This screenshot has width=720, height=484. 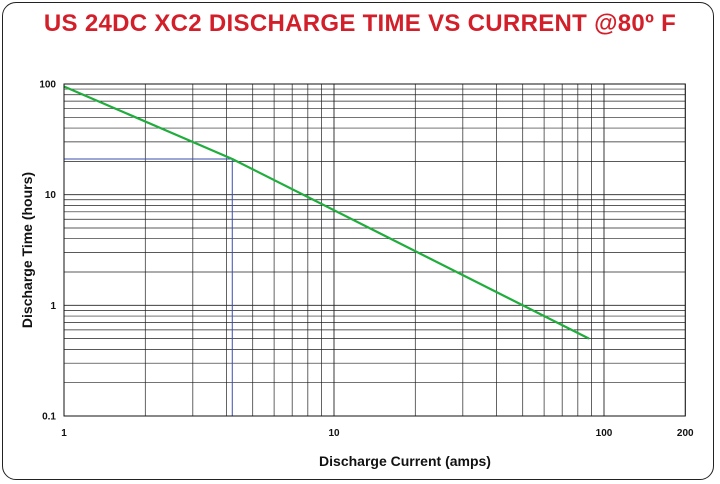 What do you see at coordinates (49, 417) in the screenshot?
I see `y-tick-label: 0.1` at bounding box center [49, 417].